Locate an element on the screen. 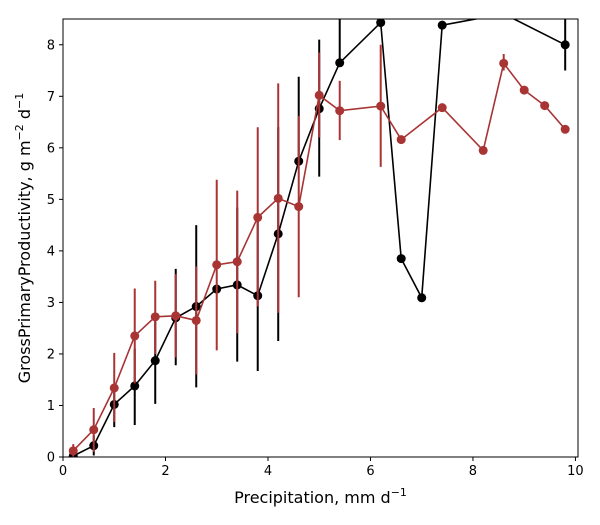 Image resolution: width=600 pixels, height=525 pixels. y-tick-label: 0 is located at coordinates (51, 458).